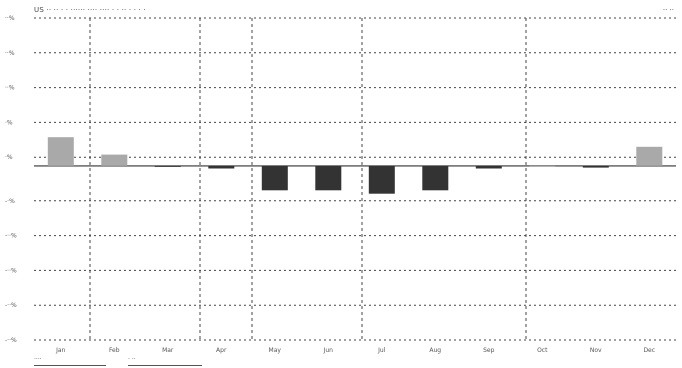 The width and height of the screenshot is (682, 368). I want to click on x-tick-label: Feb, so click(114, 350).